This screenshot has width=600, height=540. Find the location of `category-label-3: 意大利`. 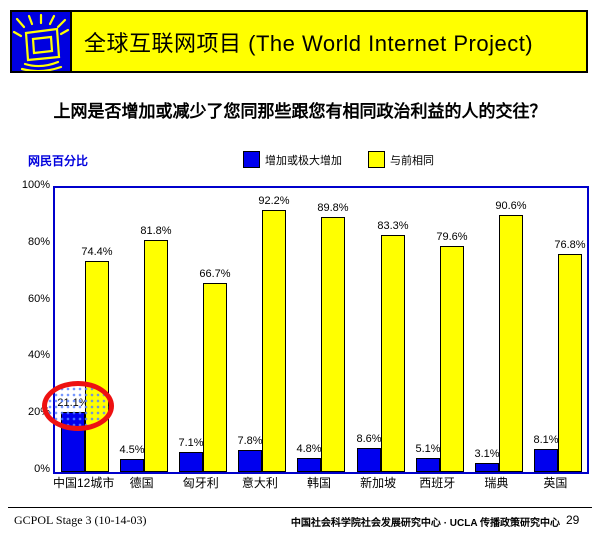

category-label-3: 意大利 is located at coordinates (259, 483).